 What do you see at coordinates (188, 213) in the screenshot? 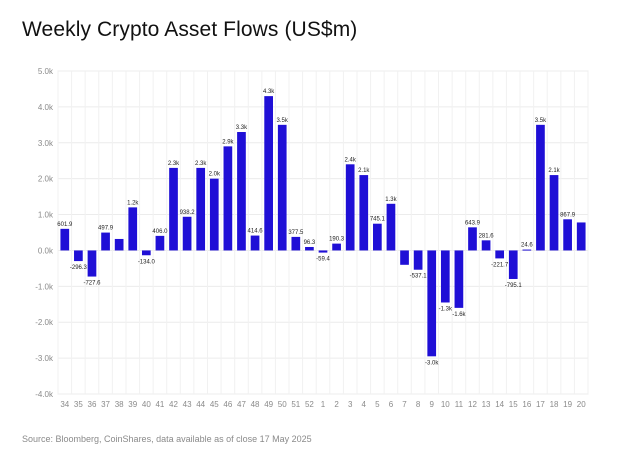
I see `data-label: 938.2` at bounding box center [188, 213].